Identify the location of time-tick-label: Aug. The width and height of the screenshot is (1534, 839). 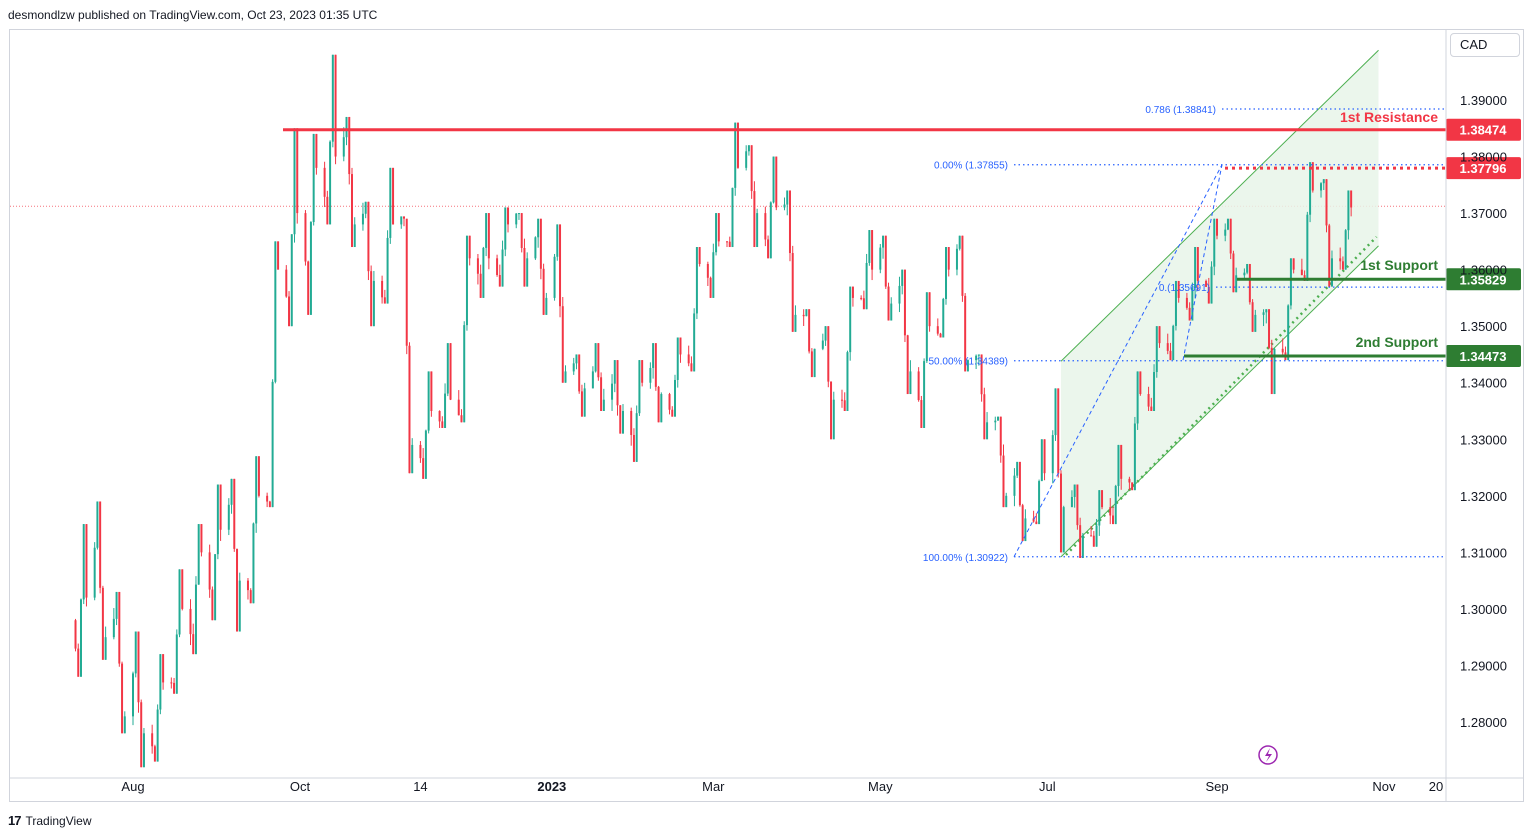
(132, 786).